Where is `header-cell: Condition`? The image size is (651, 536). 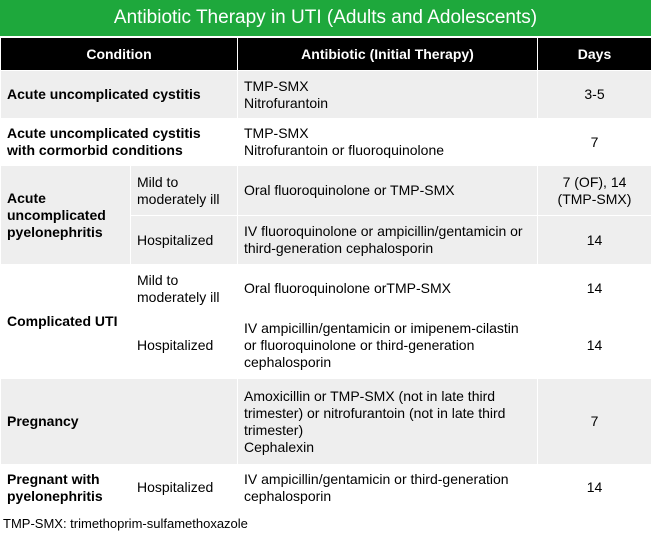
header-cell: Condition is located at coordinates (119, 54).